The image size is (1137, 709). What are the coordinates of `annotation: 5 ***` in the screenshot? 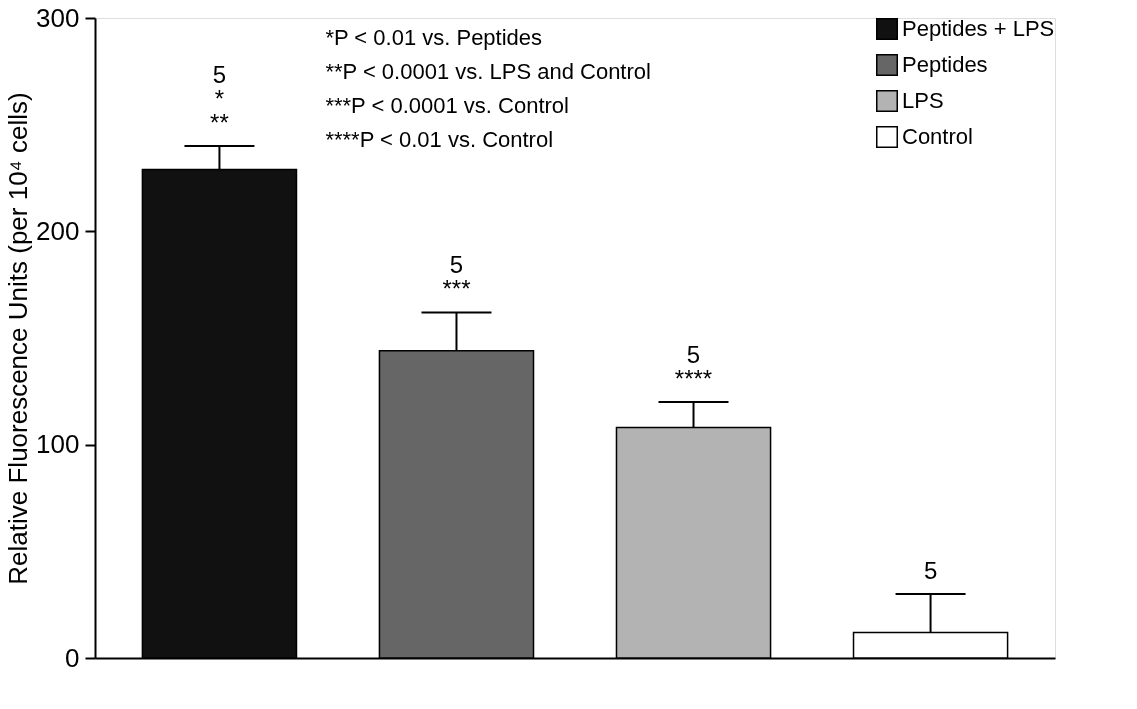 It's located at (456, 277).